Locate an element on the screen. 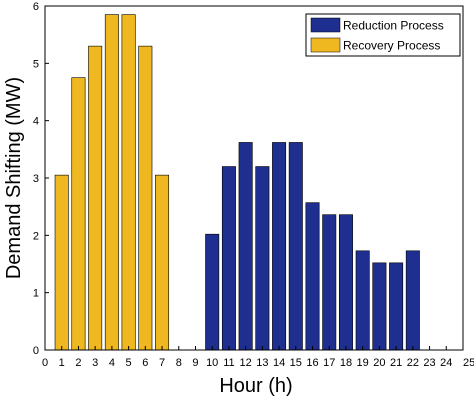 This screenshot has width=474, height=402. x-tick-label: 25 is located at coordinates (468, 363).